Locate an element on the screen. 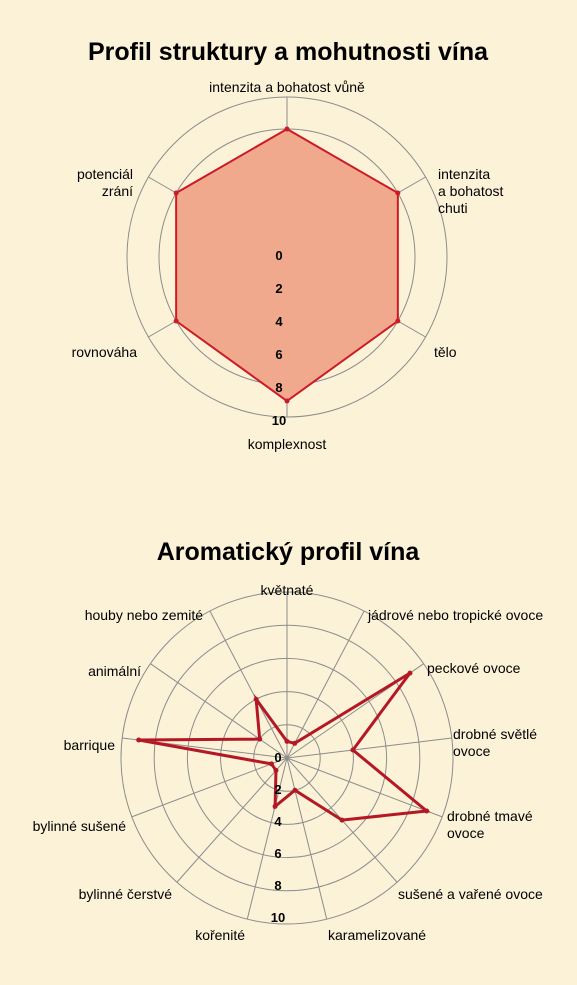 Image resolution: width=577 pixels, height=985 pixels. category-label: houby nebo zemité is located at coordinates (144, 615).